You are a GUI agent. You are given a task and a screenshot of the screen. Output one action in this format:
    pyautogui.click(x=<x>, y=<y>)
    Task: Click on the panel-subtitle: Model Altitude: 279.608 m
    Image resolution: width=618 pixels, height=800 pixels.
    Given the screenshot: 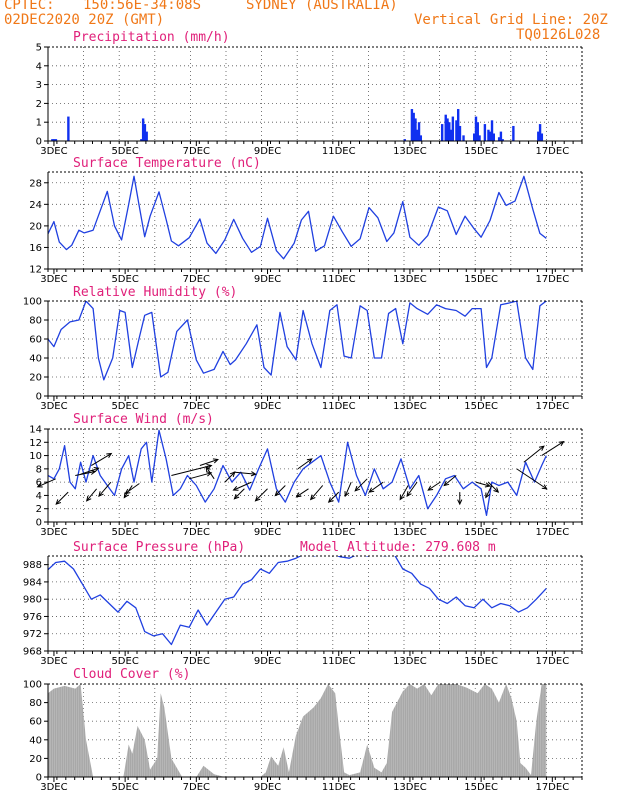 What is the action you would take?
    pyautogui.click(x=398, y=547)
    